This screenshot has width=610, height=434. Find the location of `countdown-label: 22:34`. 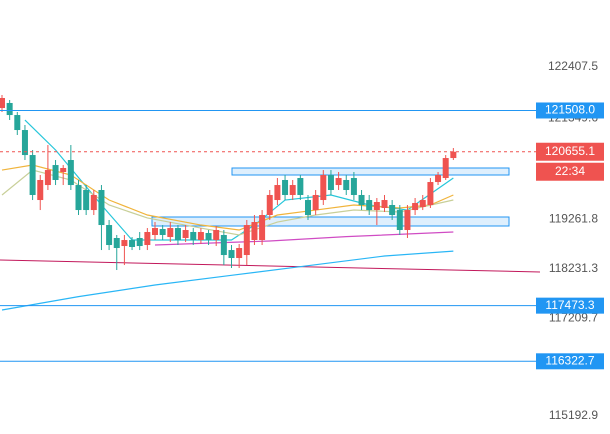

countdown-label: 22:34 is located at coordinates (570, 171).